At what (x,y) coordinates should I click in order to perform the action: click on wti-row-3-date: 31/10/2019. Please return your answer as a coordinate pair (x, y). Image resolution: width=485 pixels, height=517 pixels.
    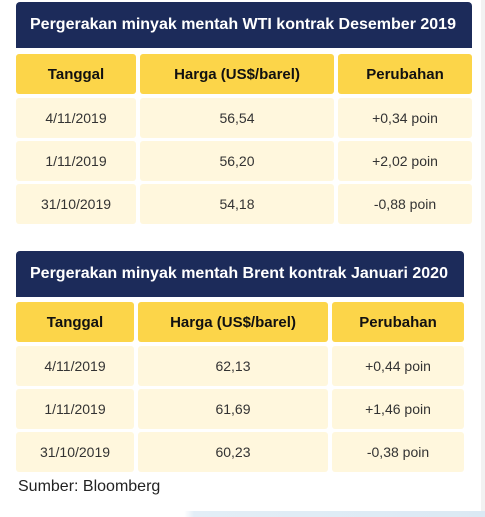
    Looking at the image, I should click on (76, 204).